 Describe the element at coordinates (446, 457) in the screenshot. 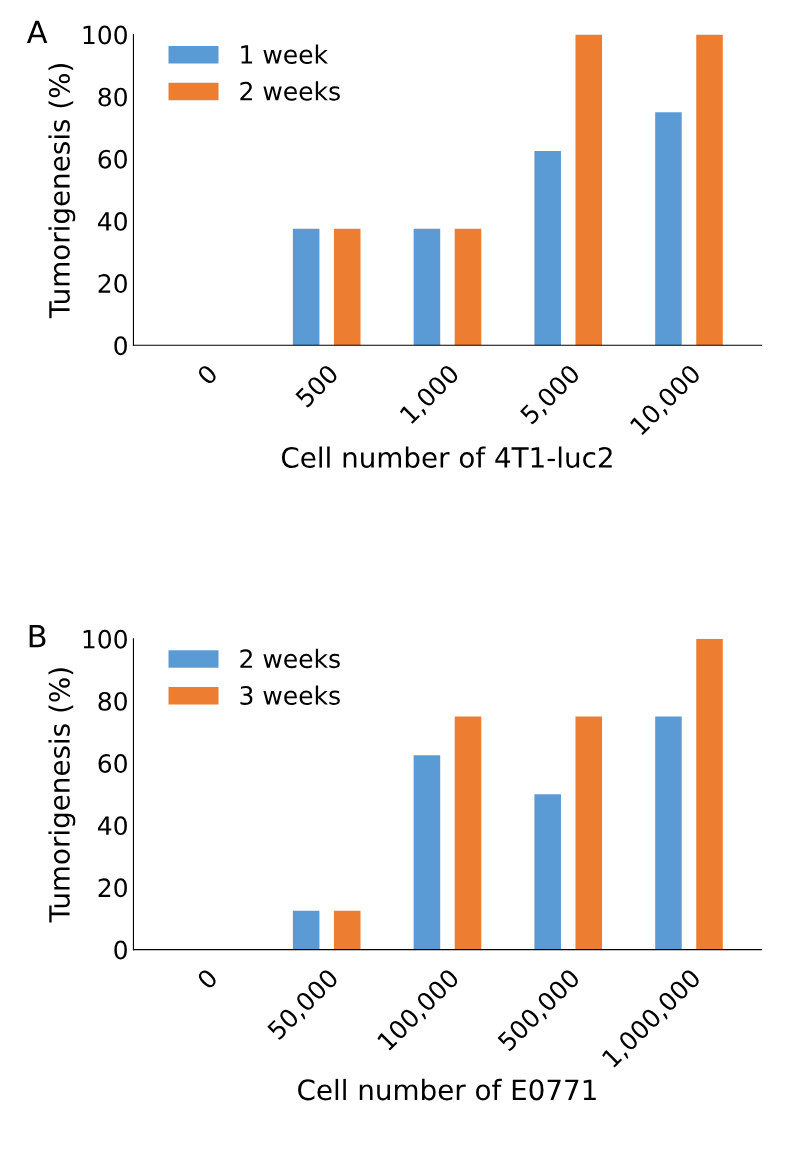

I see `x-axis-title: Cell number of 4T1-luc2` at that location.